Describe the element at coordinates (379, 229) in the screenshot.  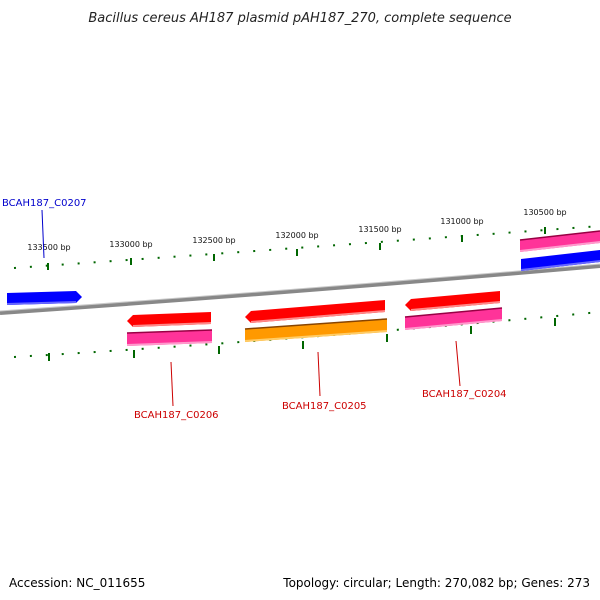
I see `tick-label: 131500 bp` at that location.